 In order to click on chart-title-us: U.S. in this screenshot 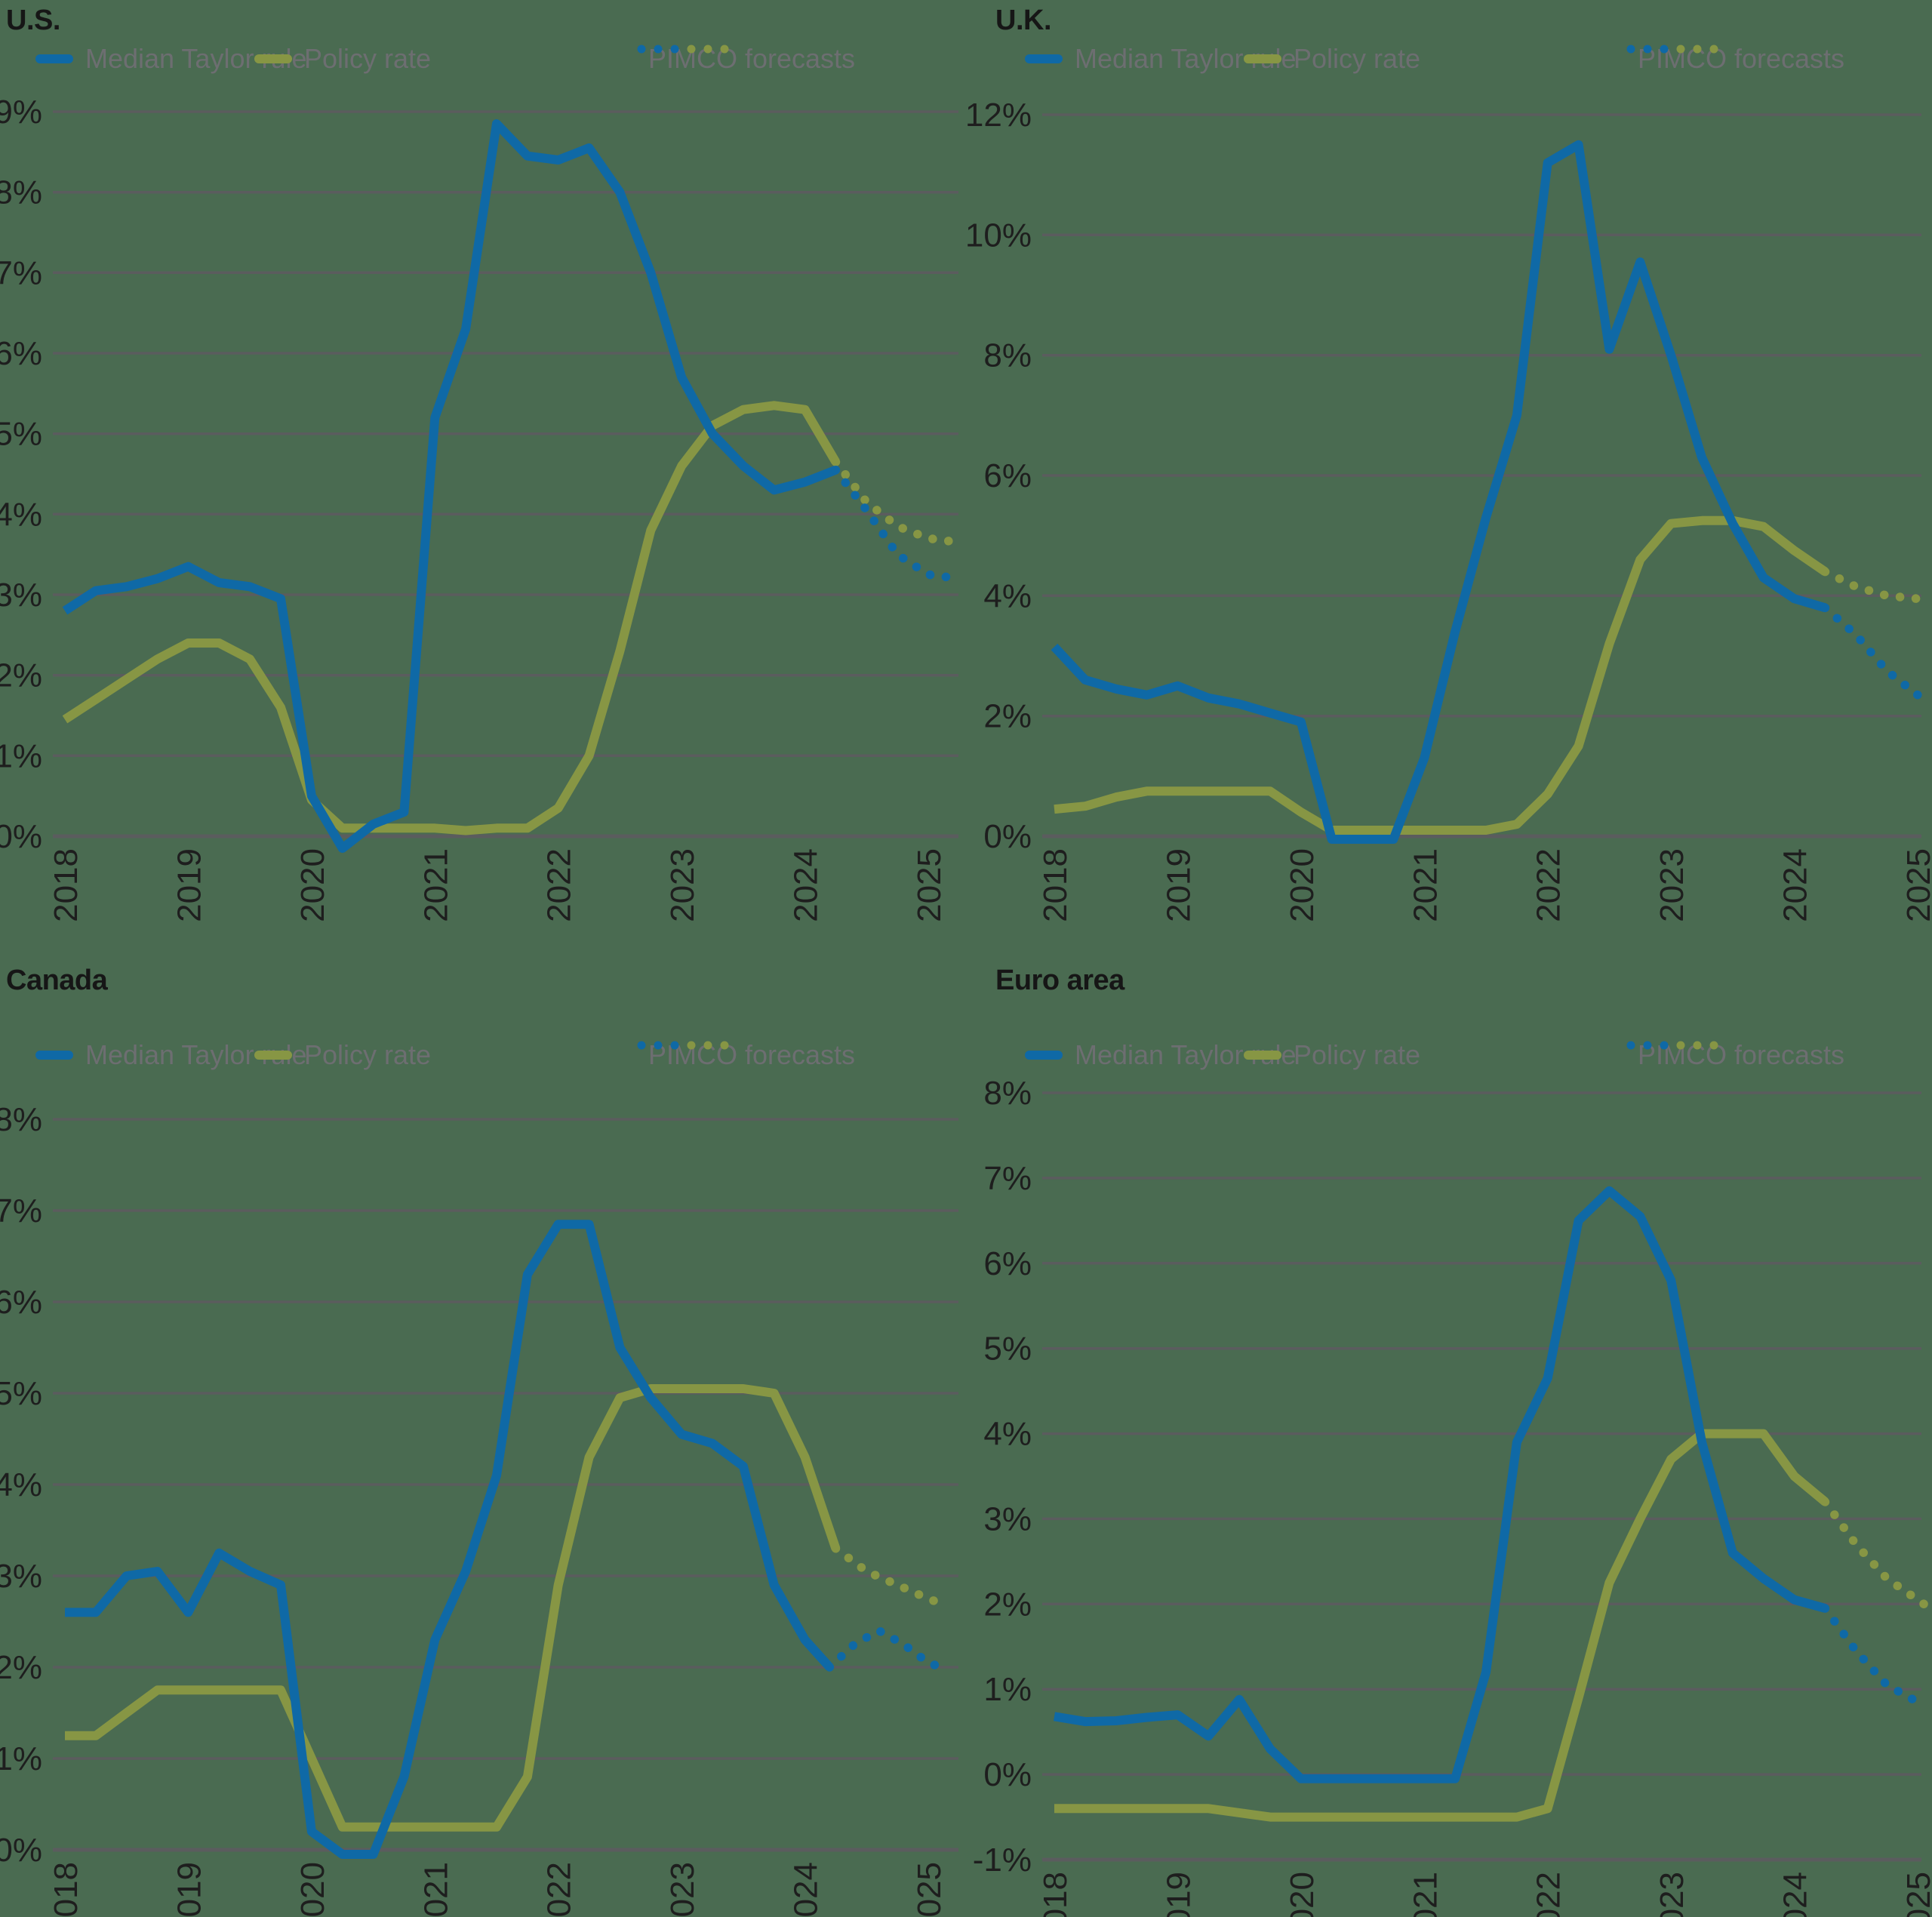, I will do `click(33, 21)`.